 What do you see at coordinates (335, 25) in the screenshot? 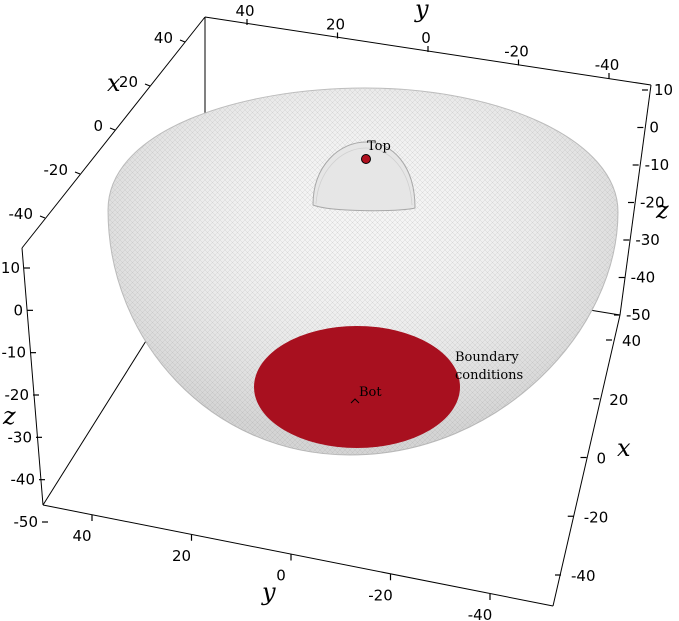
I see `top-y-tick-label: 20` at bounding box center [335, 25].